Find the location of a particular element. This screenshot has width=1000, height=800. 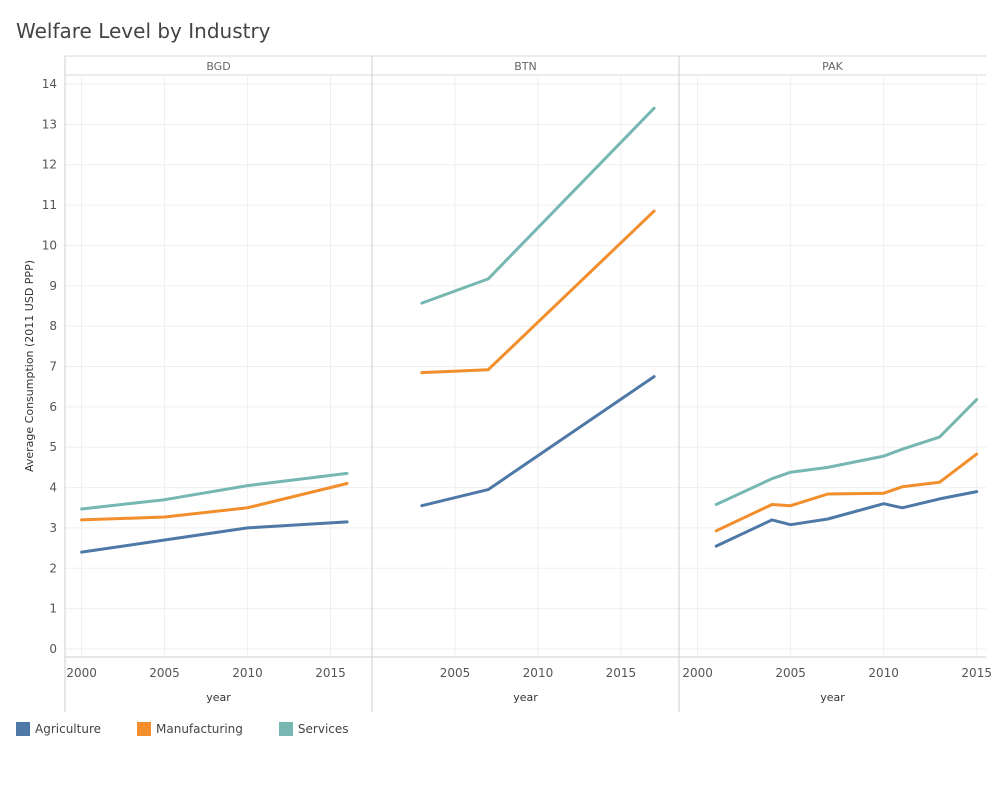

y-tick-label: 13 is located at coordinates (49, 124).